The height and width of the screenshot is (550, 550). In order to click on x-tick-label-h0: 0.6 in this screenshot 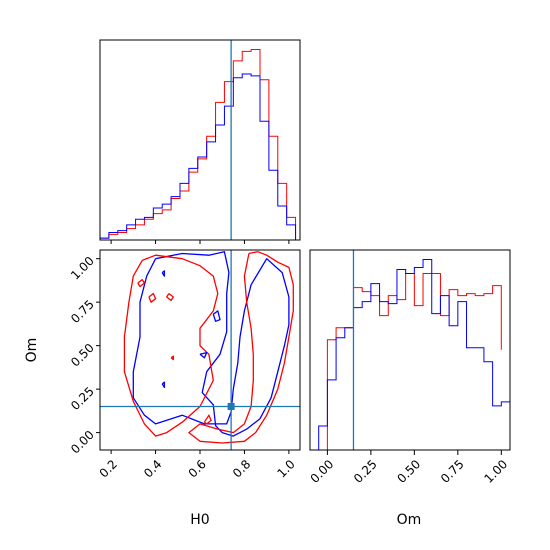, I will do `click(197, 468)`.